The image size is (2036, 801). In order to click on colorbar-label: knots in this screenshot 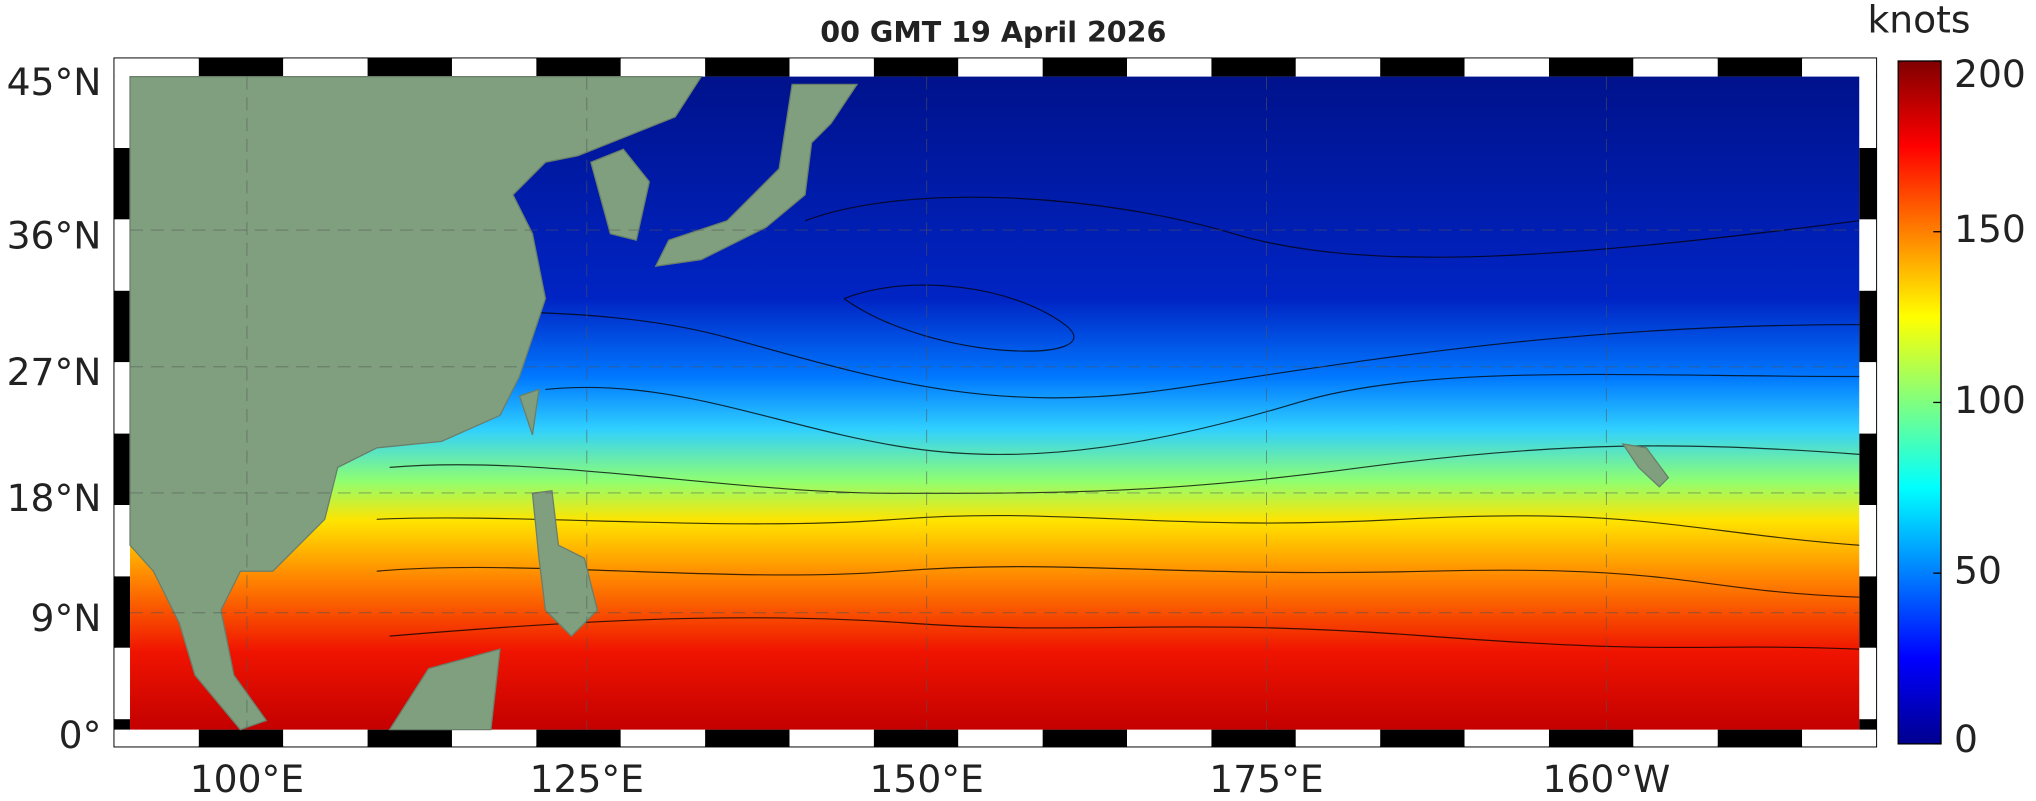, I will do `click(1918, 21)`.